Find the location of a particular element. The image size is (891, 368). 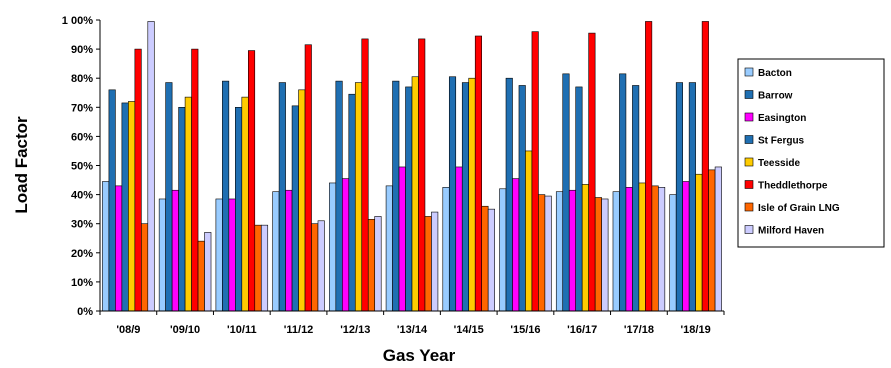

y-tick-label: 30% is located at coordinates (82, 225).